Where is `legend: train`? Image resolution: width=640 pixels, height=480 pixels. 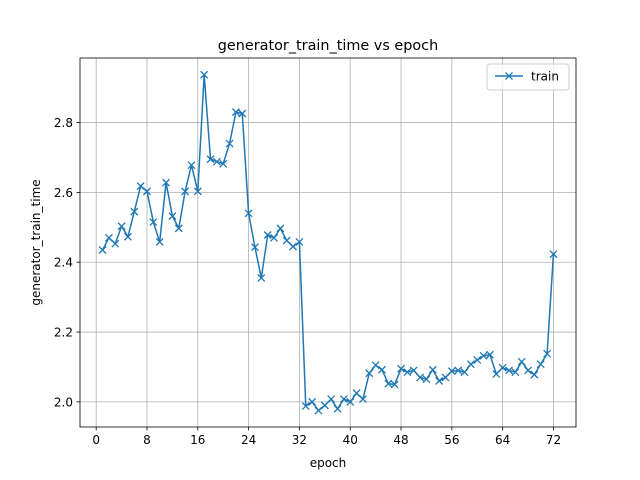
legend: train is located at coordinates (528, 77).